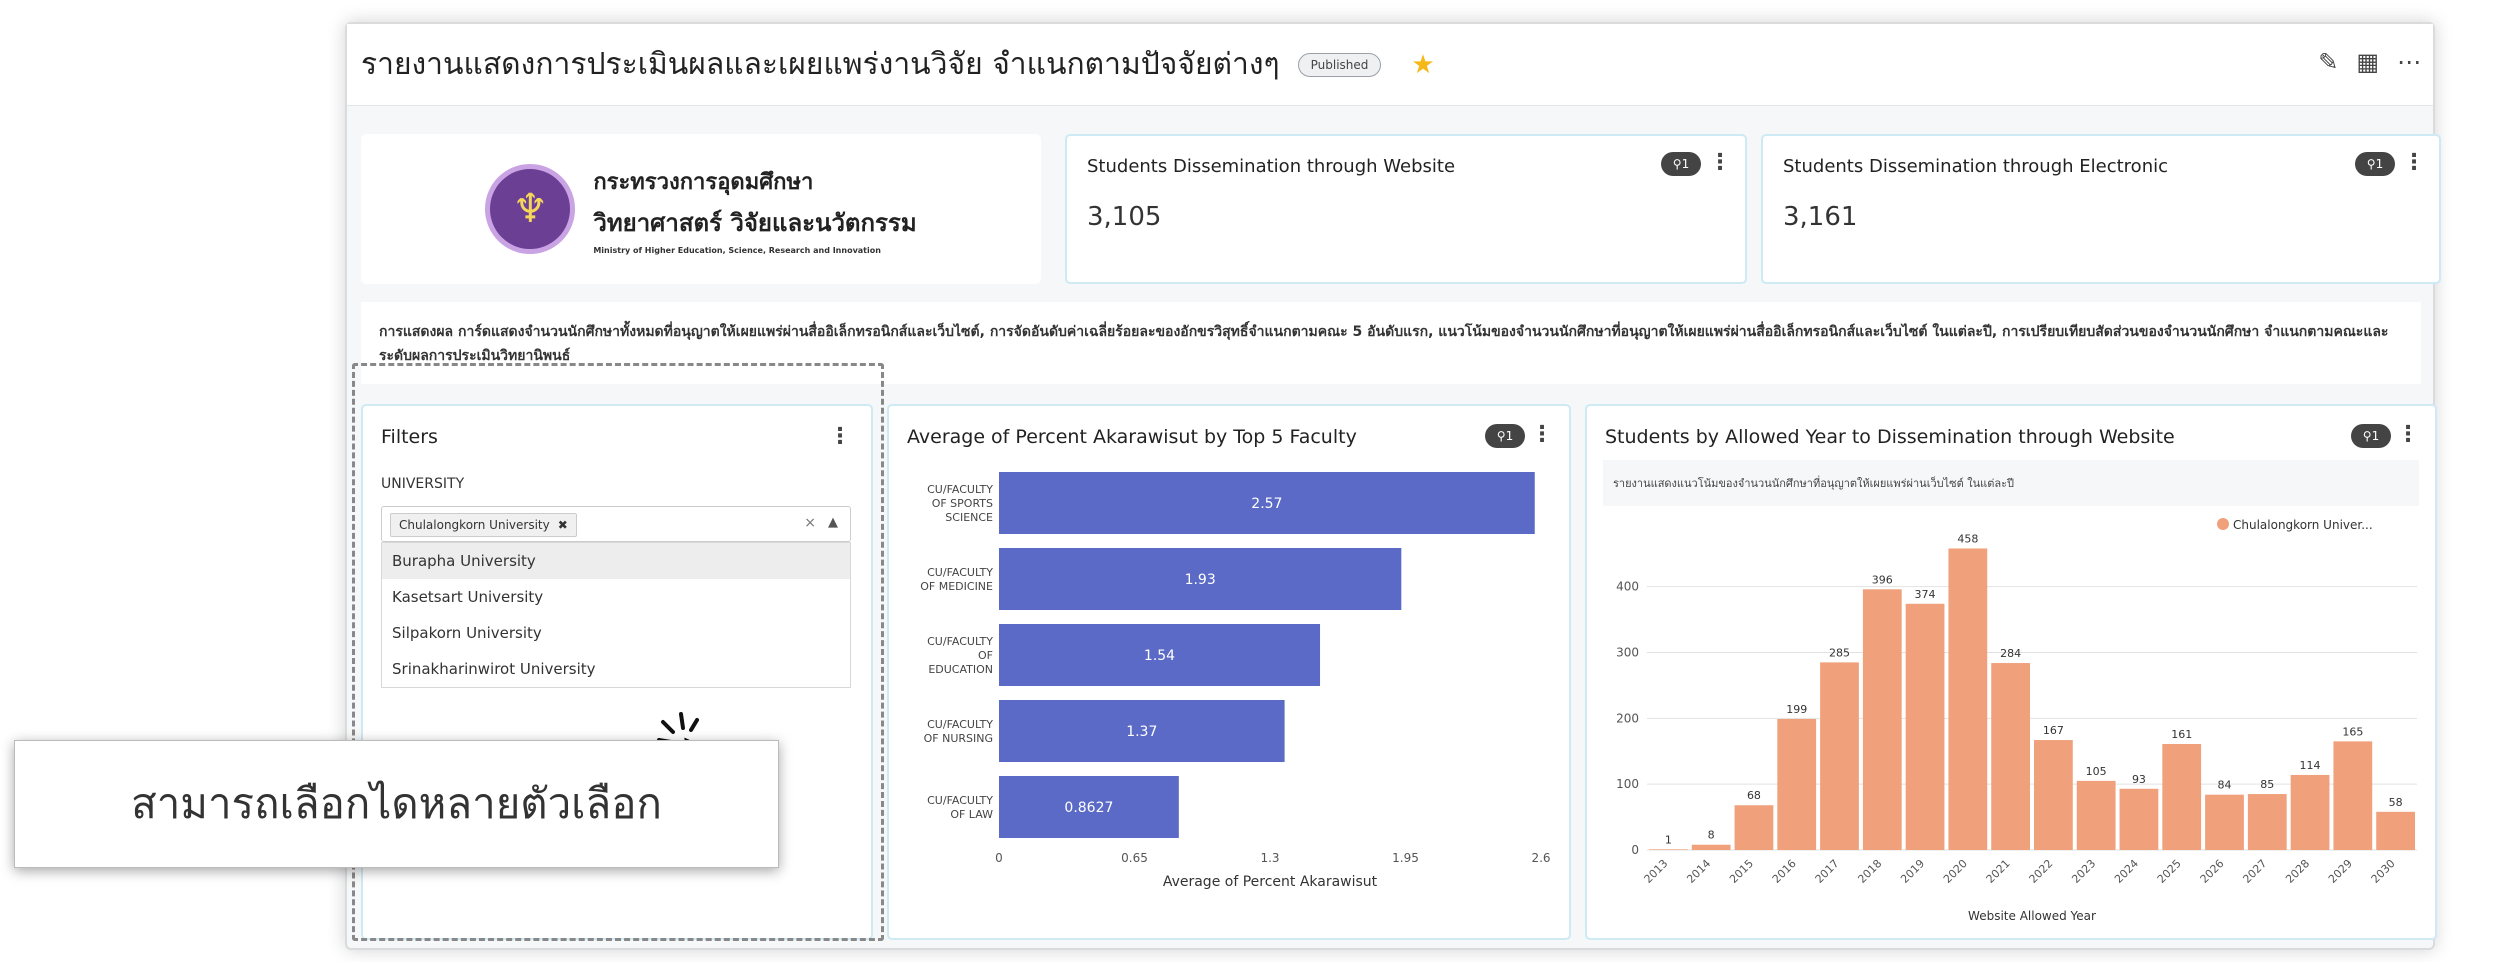  Describe the element at coordinates (1827, 871) in the screenshot. I see `x-tick-label: 2017` at that location.